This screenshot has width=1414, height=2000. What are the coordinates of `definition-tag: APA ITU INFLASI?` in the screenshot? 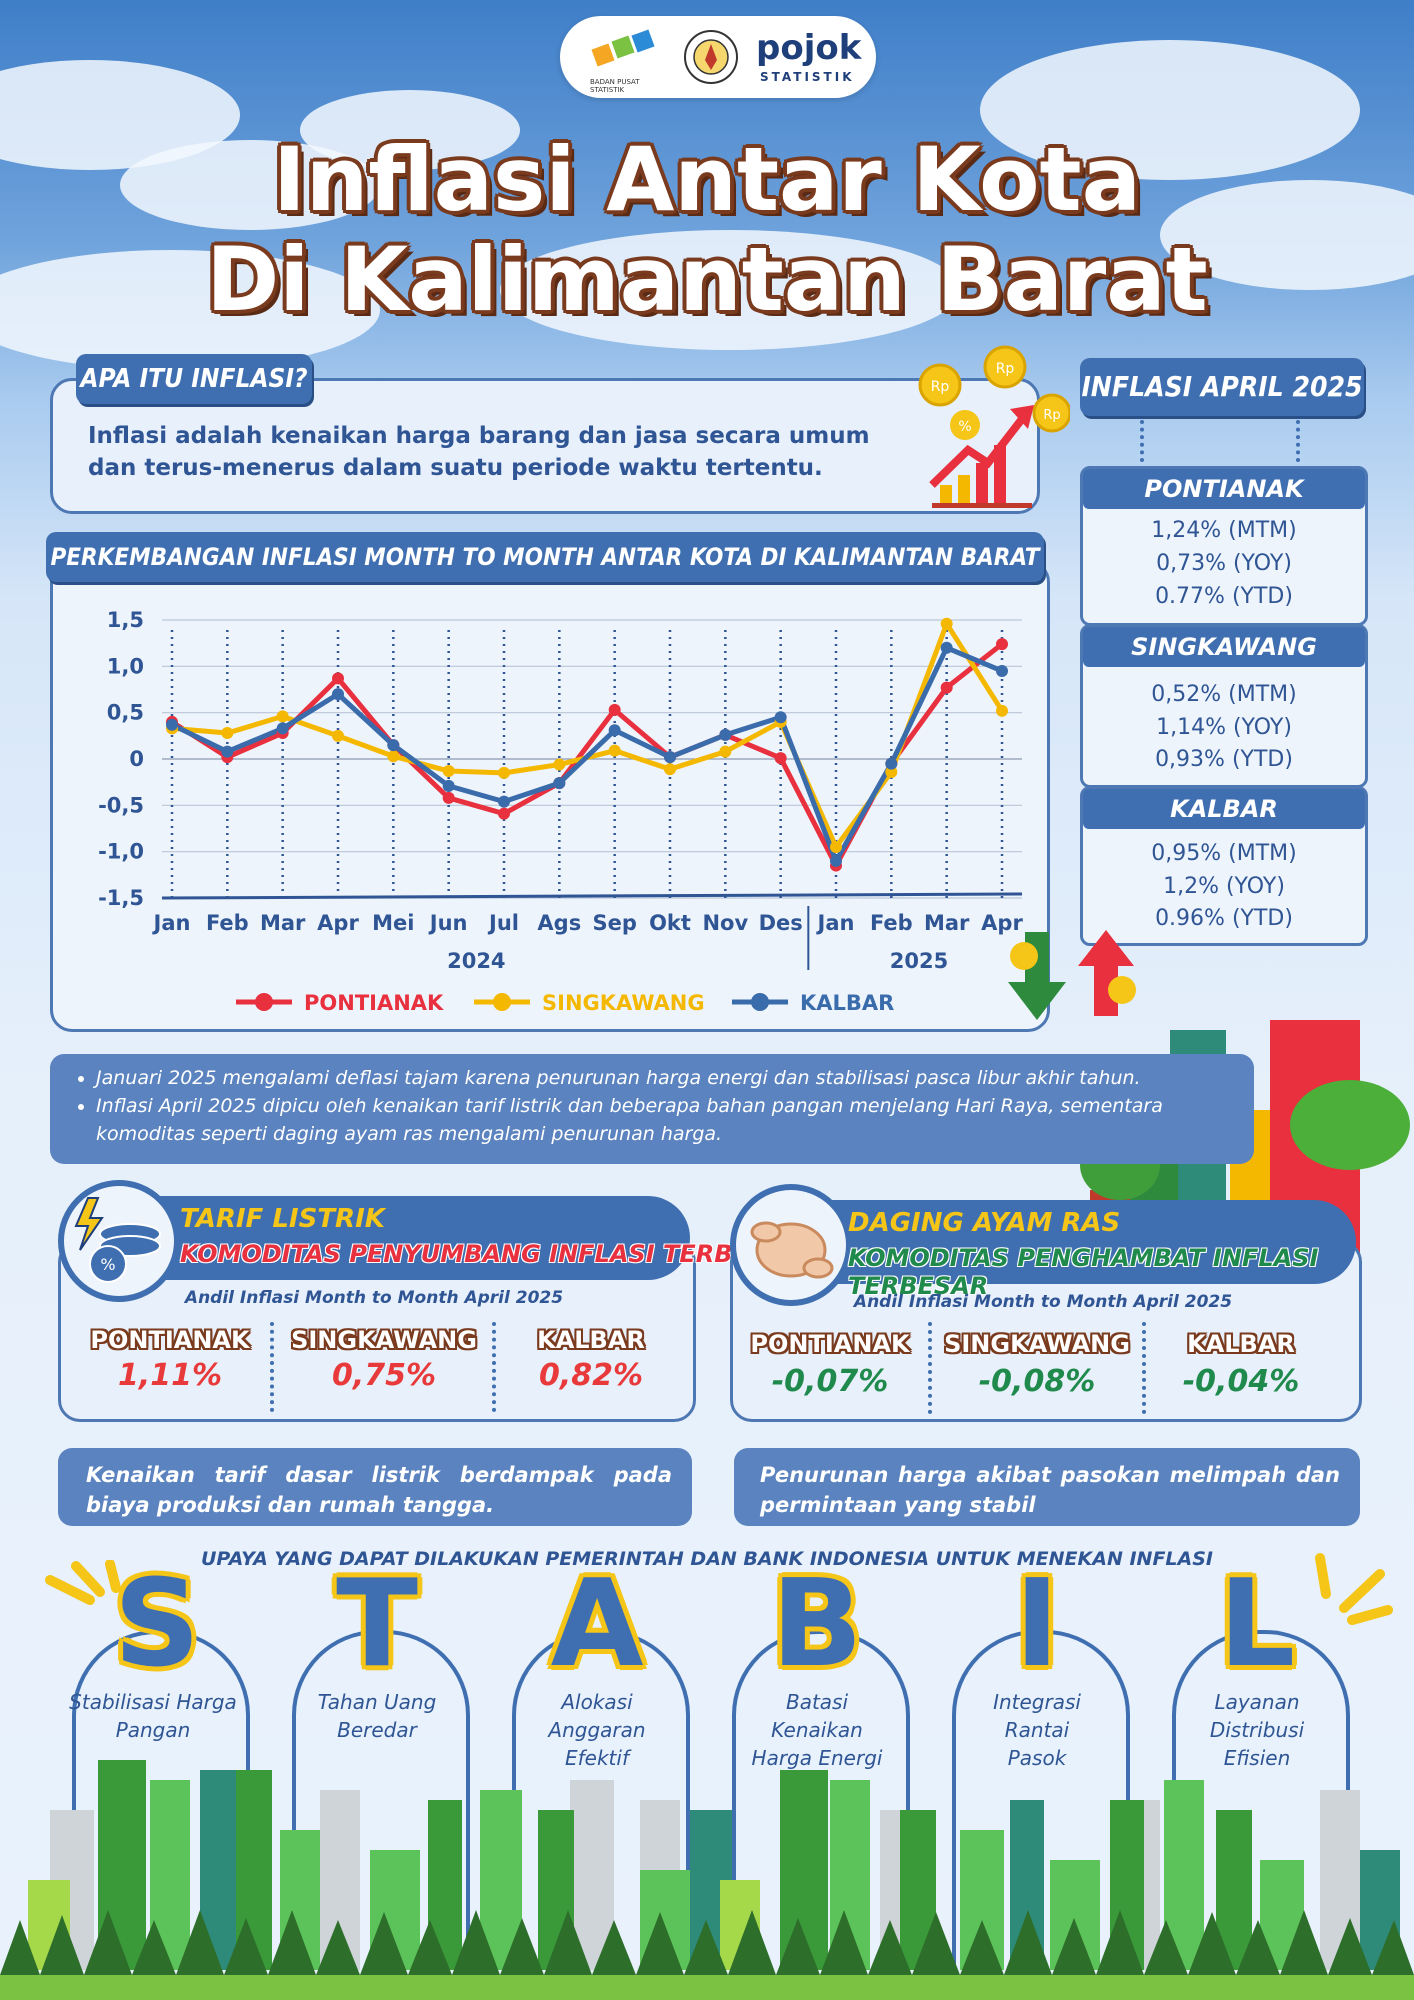 It's located at (194, 379).